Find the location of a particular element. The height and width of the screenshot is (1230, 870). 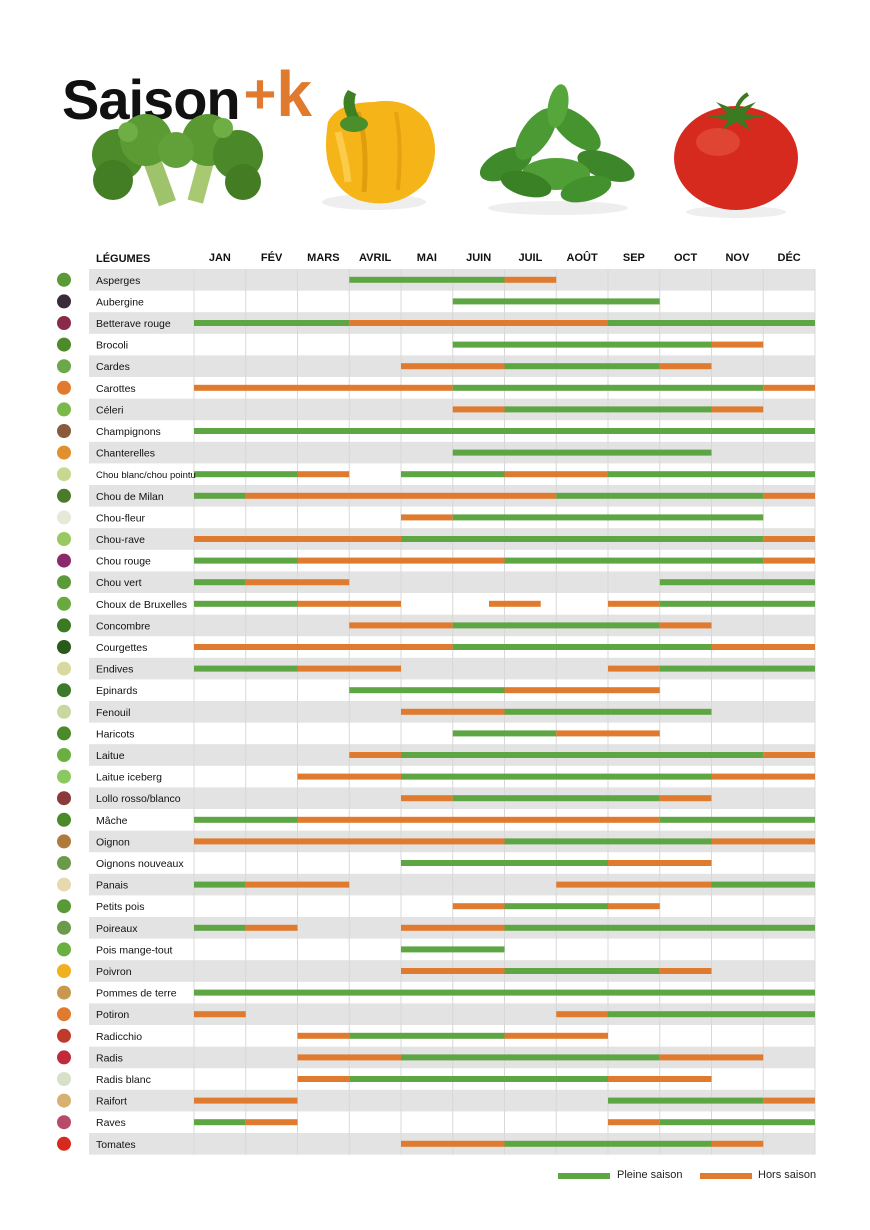

legend-swatch-hors is located at coordinates (726, 1176).